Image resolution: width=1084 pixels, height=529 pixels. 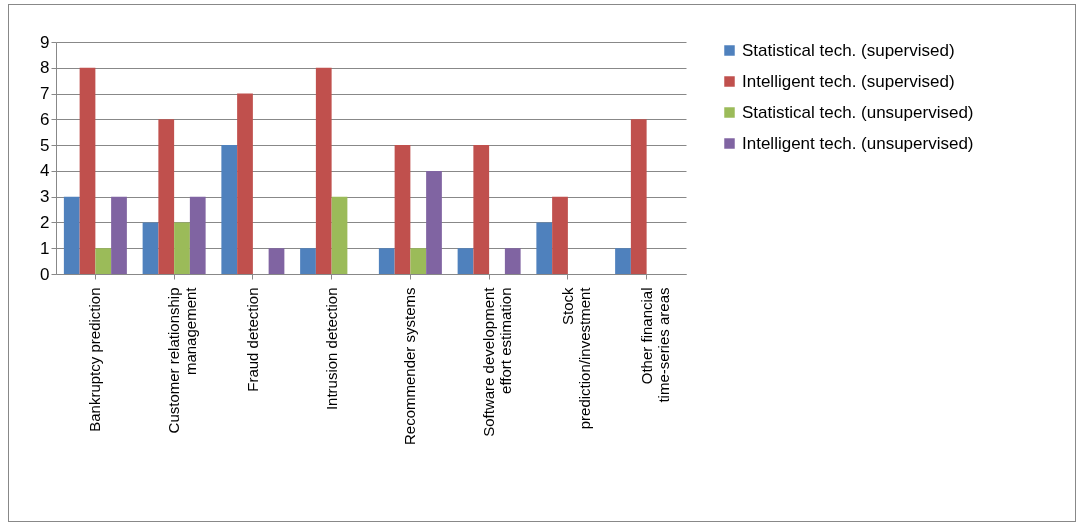 I want to click on x-tick-label: Customer relationship management, so click(x=182, y=360).